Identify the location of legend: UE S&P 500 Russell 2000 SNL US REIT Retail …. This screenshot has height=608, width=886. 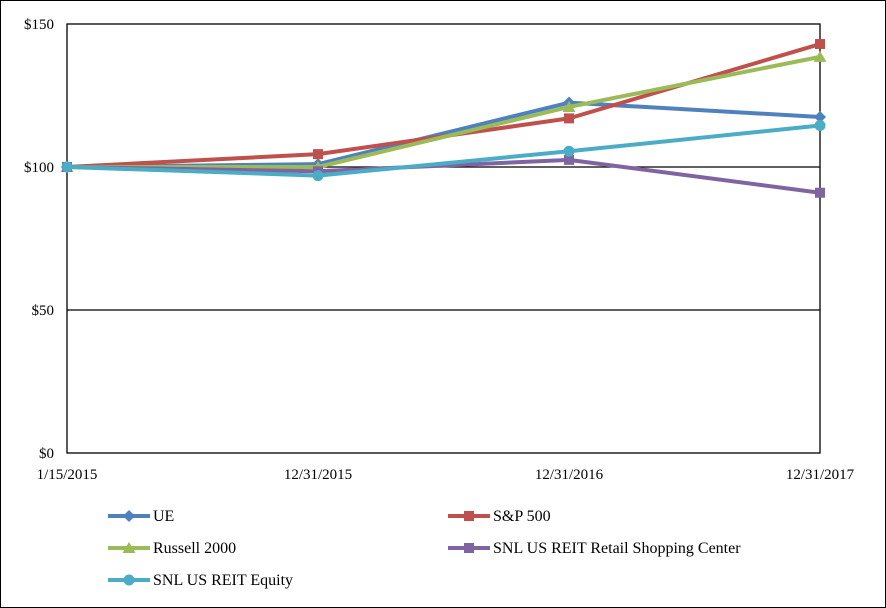
(424, 548).